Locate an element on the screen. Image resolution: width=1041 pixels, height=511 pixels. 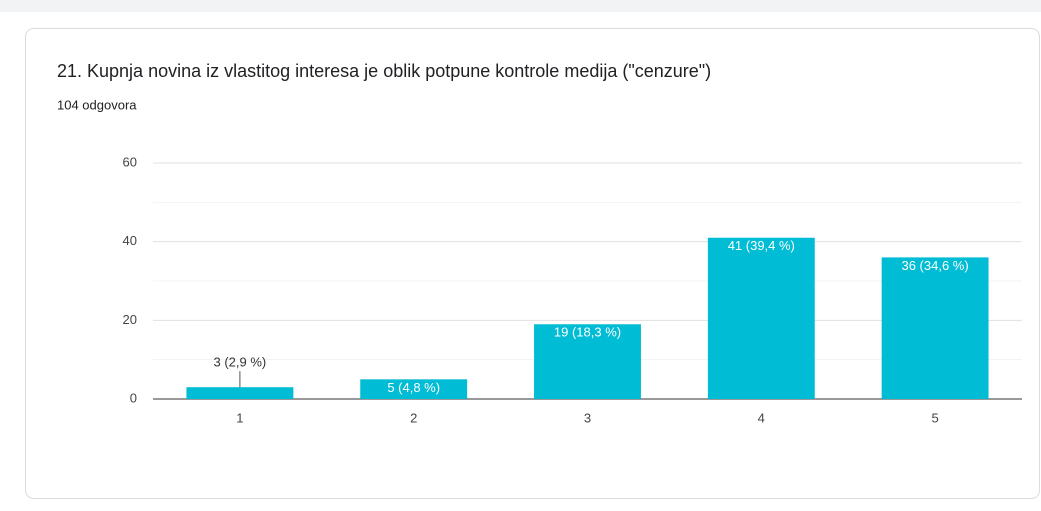
subtitle: 104 odgovora is located at coordinates (97, 104).